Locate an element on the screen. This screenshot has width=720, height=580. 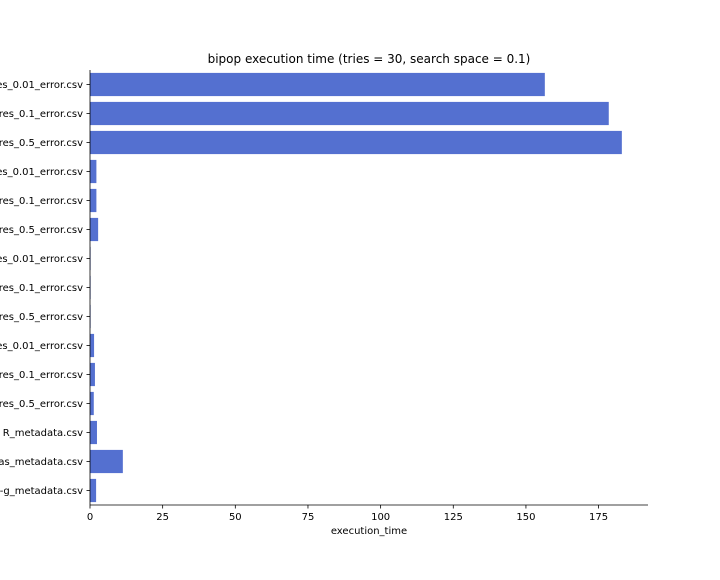
y-tick-label-8: res_0.5_error.csv is located at coordinates (41, 317).